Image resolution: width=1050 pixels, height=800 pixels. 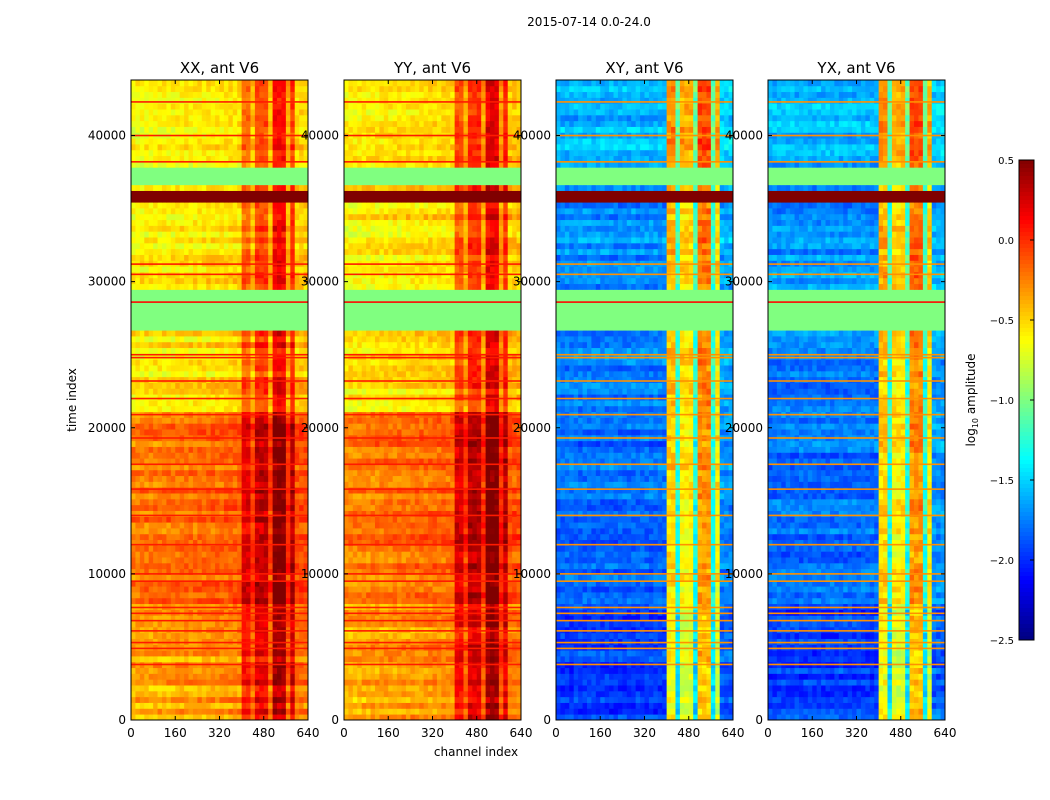 What do you see at coordinates (219, 68) in the screenshot?
I see `panel-title: XX, ant V6` at bounding box center [219, 68].